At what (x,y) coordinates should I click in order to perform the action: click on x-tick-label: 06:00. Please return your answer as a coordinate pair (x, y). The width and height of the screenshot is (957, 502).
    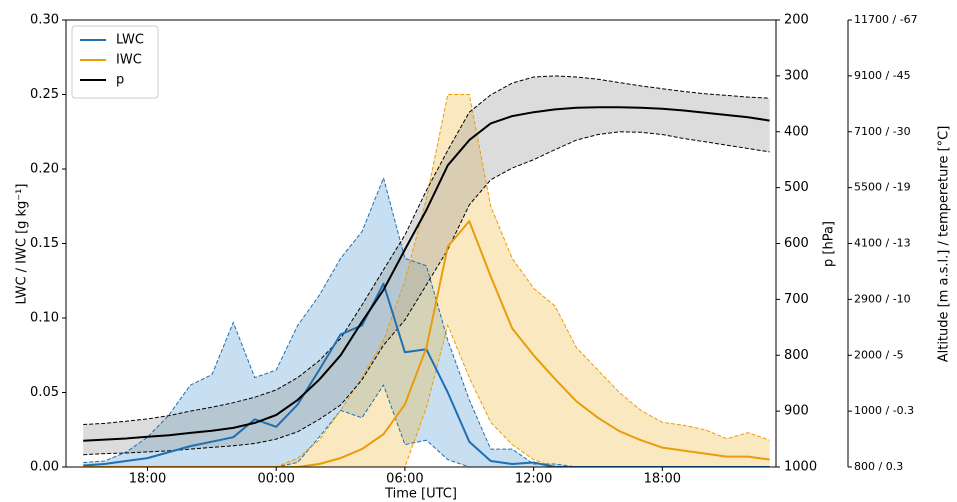
    Looking at the image, I should click on (404, 479).